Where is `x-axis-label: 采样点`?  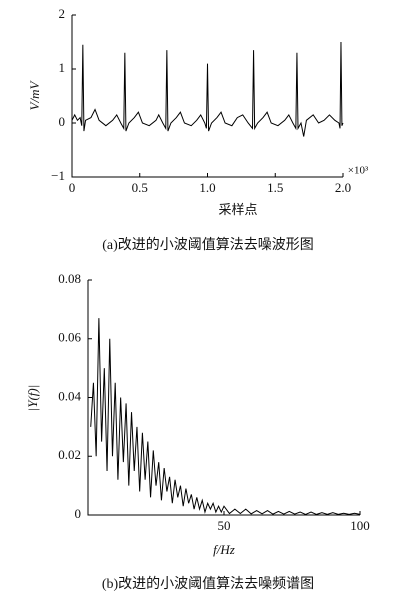 x-axis-label: 采样点 is located at coordinates (237, 209).